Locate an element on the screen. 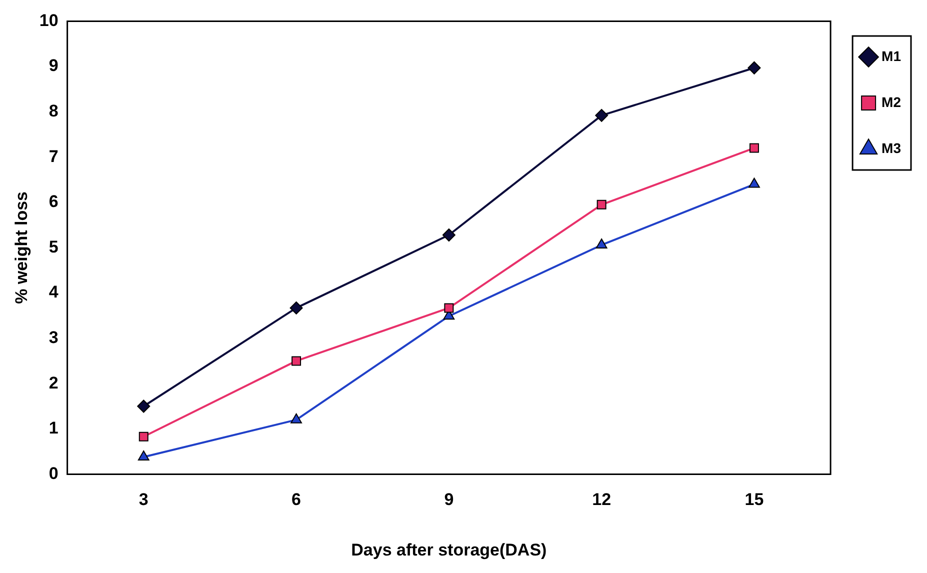 This screenshot has height=573, width=927. x-tick-label: 15 is located at coordinates (754, 500).